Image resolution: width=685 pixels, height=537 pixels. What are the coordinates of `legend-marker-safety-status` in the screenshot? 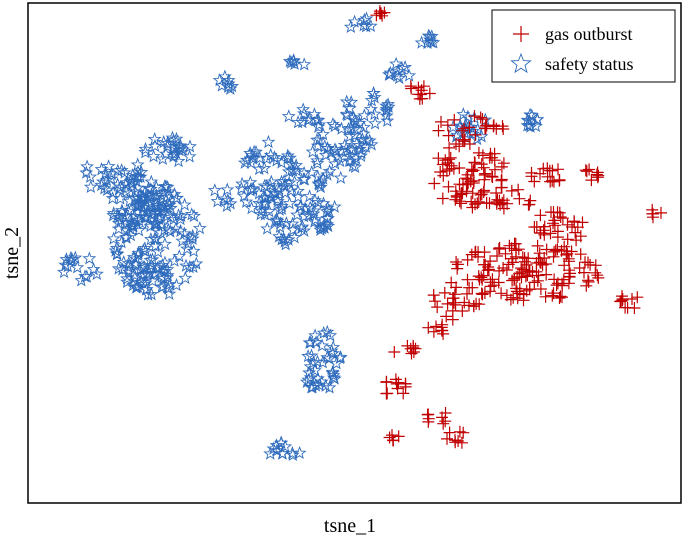 It's located at (521, 63).